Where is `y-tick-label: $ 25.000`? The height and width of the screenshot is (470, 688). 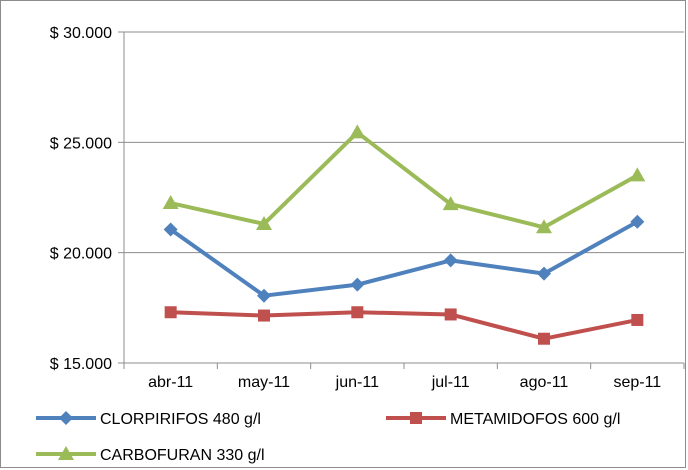 y-tick-label: $ 25.000 is located at coordinates (81, 143).